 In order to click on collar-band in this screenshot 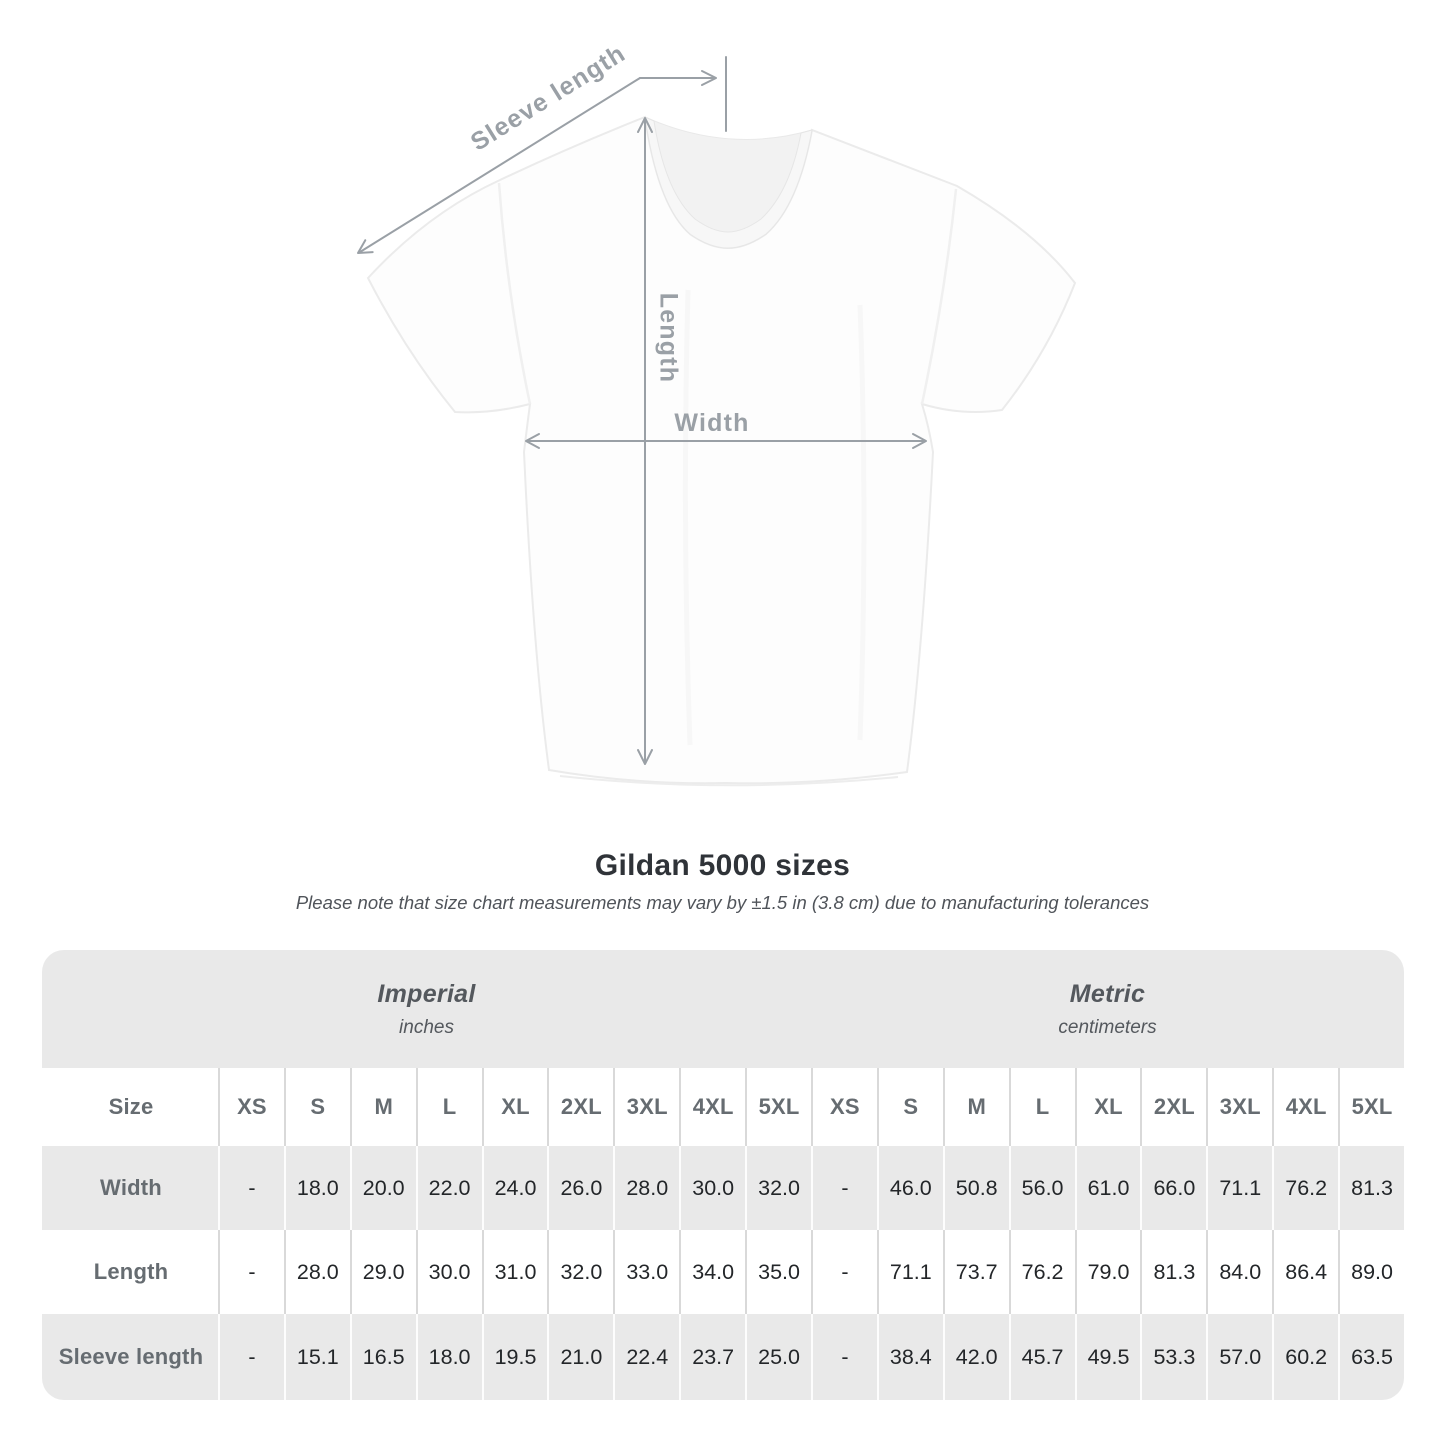, I will do `click(728, 182)`.